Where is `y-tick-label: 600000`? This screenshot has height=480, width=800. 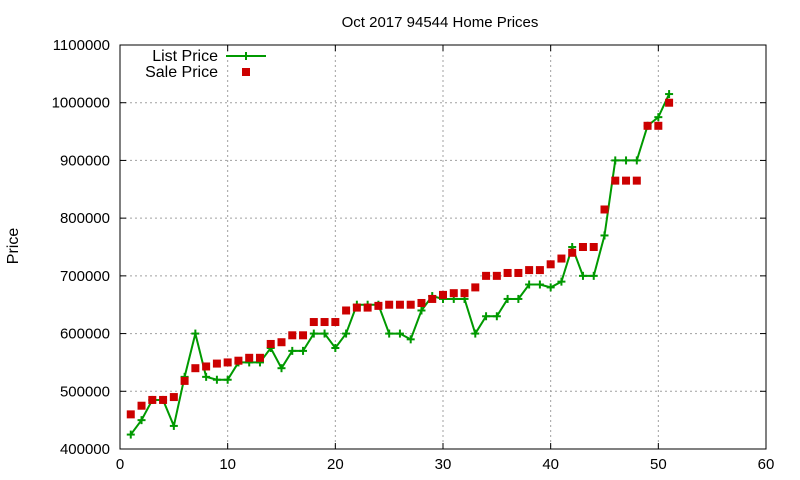 y-tick-label: 600000 is located at coordinates (85, 334).